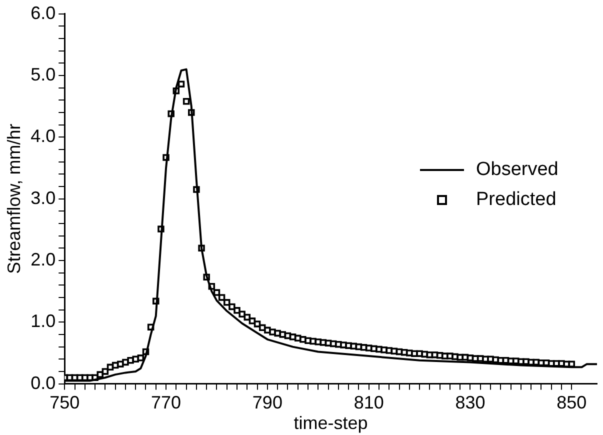 Image resolution: width=603 pixels, height=435 pixels. Describe the element at coordinates (166, 402) in the screenshot. I see `x-tick-label: 770` at that location.